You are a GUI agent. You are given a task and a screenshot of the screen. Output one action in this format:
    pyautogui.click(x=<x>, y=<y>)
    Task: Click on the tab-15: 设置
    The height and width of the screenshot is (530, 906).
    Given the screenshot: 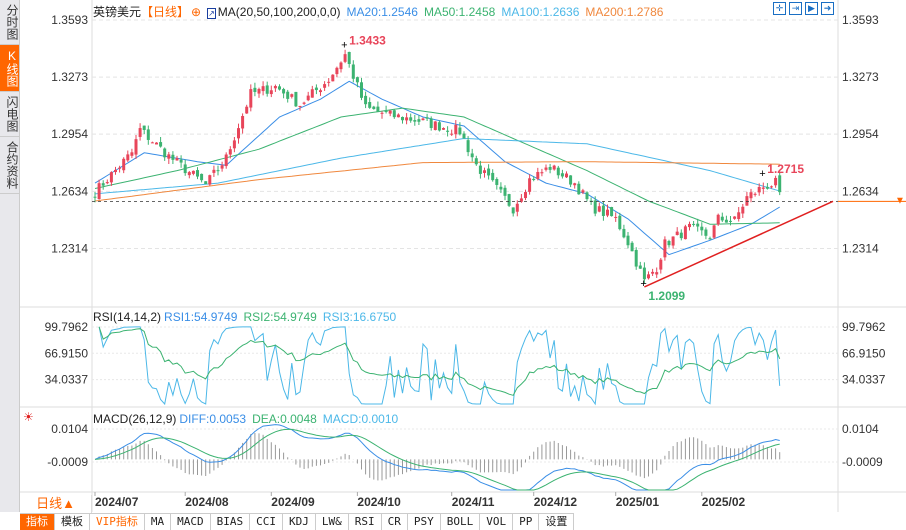 What is the action you would take?
    pyautogui.click(x=557, y=522)
    